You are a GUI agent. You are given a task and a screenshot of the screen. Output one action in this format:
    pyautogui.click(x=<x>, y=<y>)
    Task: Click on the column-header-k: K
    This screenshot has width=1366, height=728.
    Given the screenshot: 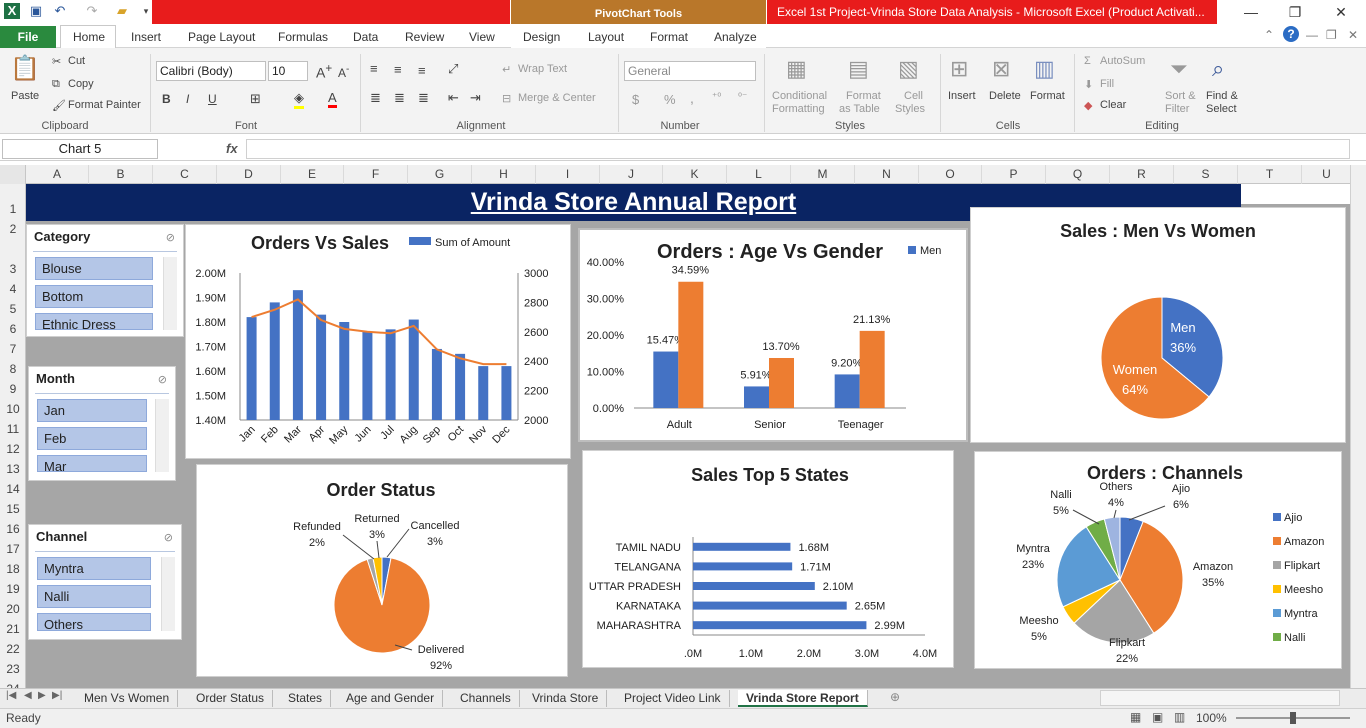 What is the action you would take?
    pyautogui.click(x=695, y=174)
    